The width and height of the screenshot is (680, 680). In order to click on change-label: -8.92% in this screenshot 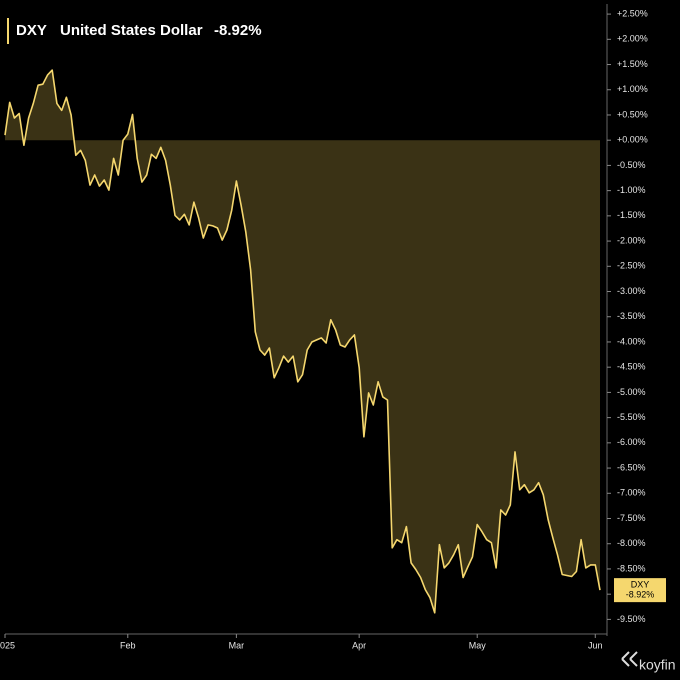, I will do `click(238, 30)`.